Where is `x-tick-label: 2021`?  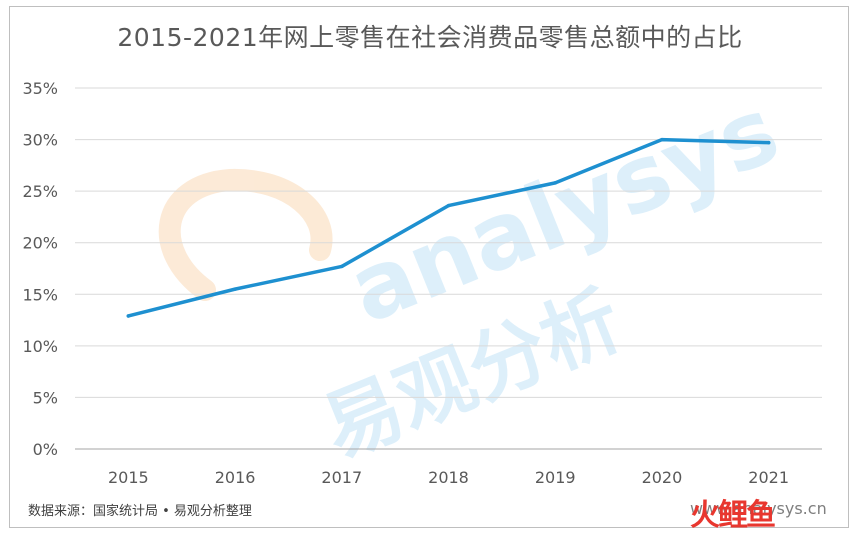
x-tick-label: 2021 is located at coordinates (768, 477).